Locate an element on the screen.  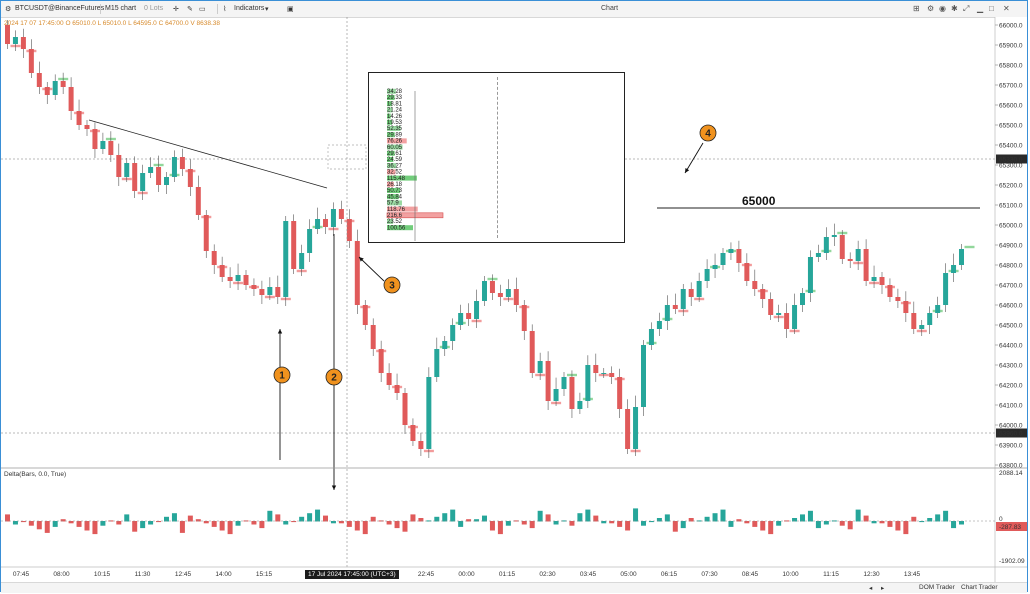
delta-axis-label: -1902.09 is located at coordinates (1012, 561).